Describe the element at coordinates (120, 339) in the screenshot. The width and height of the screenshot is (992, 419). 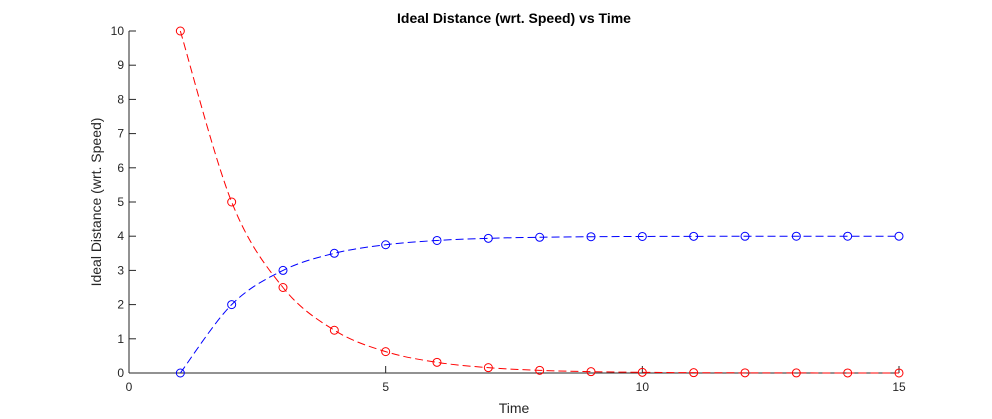
I see `y-tick-label: 1` at that location.